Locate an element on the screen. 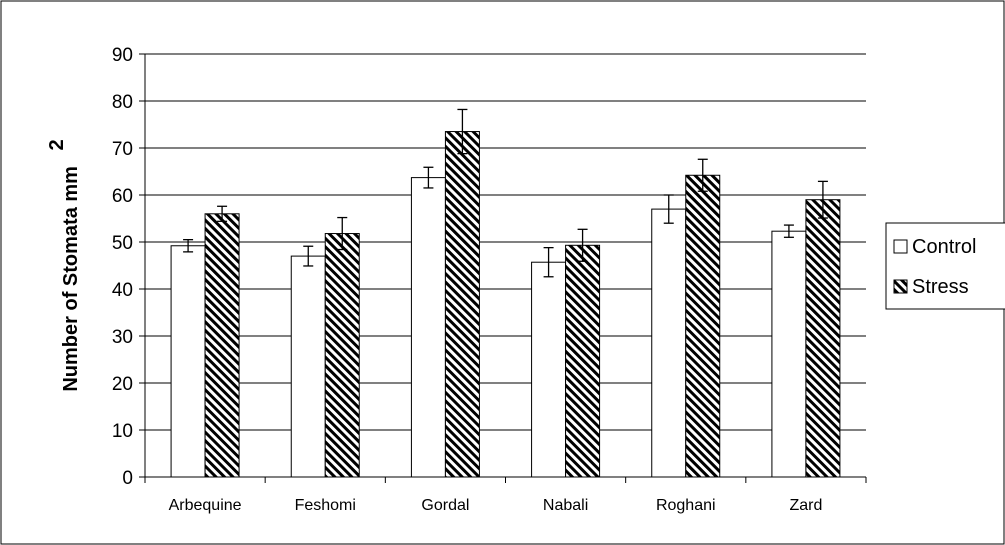 The image size is (1005, 545). y-tick-label: 20 is located at coordinates (122, 384).